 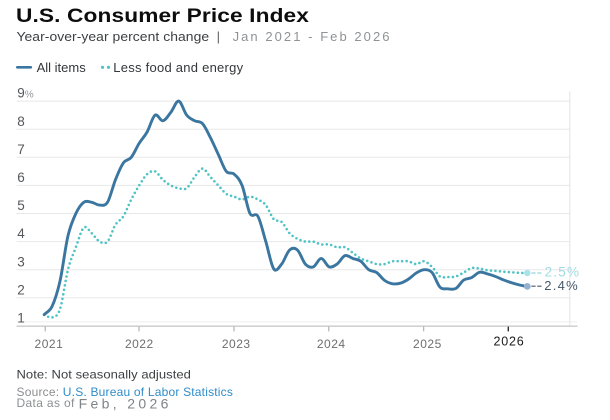 What do you see at coordinates (331, 344) in the screenshot?
I see `svg-text: 2024` at bounding box center [331, 344].